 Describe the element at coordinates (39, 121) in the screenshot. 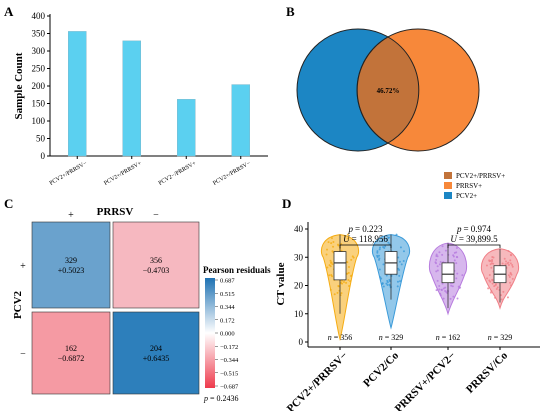

I see `y-tick-label: 100` at that location.